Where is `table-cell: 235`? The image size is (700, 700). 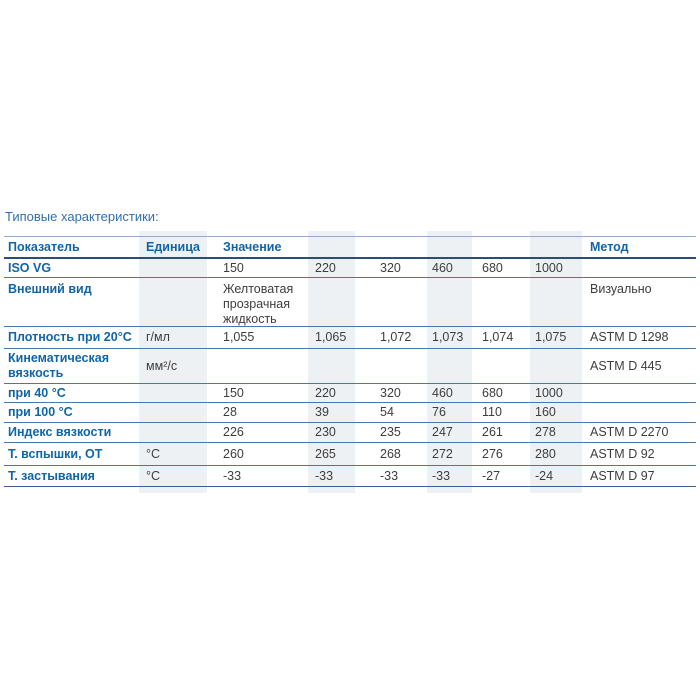
table-cell: 235 is located at coordinates (390, 432).